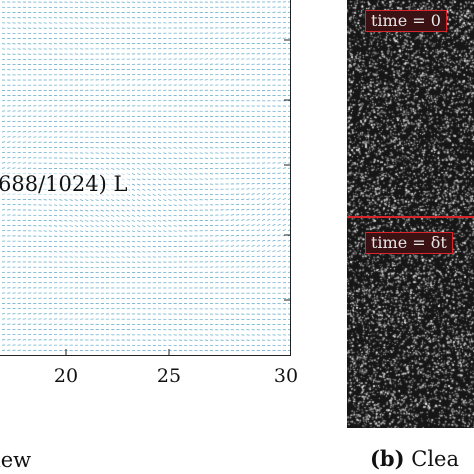 The image size is (474, 474). What do you see at coordinates (410, 217) in the screenshot?
I see `frame-divider-line` at bounding box center [410, 217].